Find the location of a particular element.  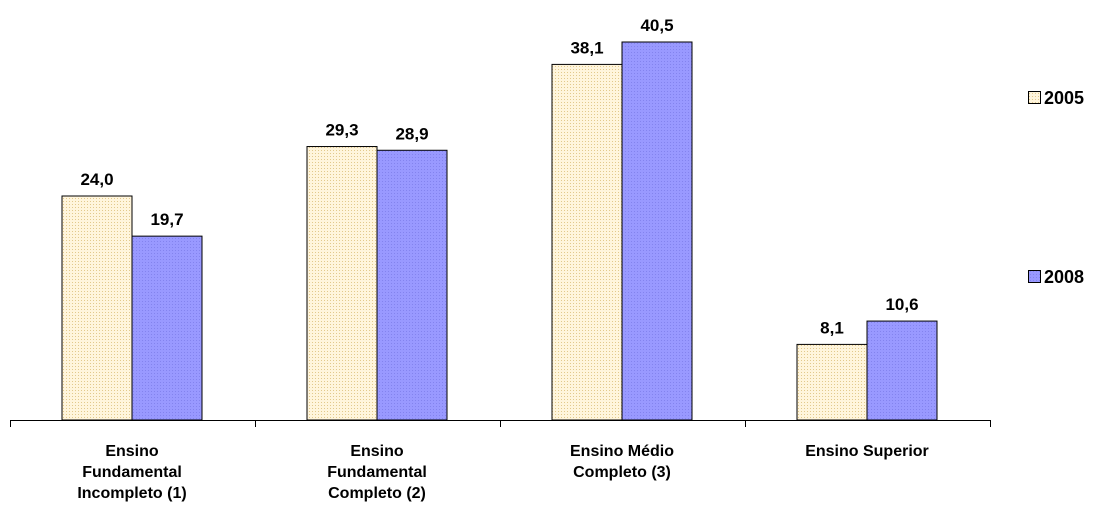

category-label-4: Ensino Superior is located at coordinates (867, 451).